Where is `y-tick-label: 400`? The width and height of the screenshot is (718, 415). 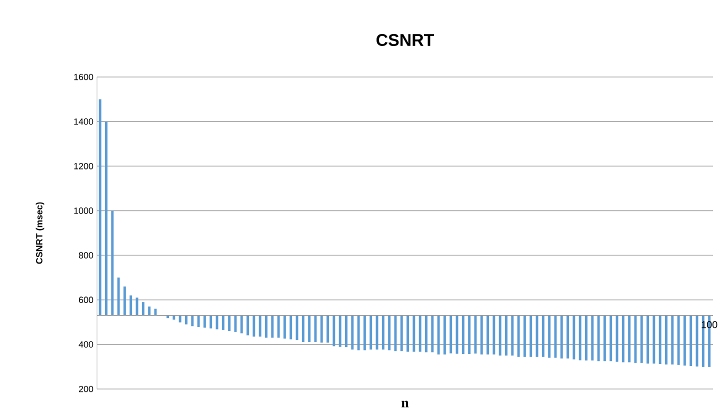
y-tick-label: 400 is located at coordinates (86, 344).